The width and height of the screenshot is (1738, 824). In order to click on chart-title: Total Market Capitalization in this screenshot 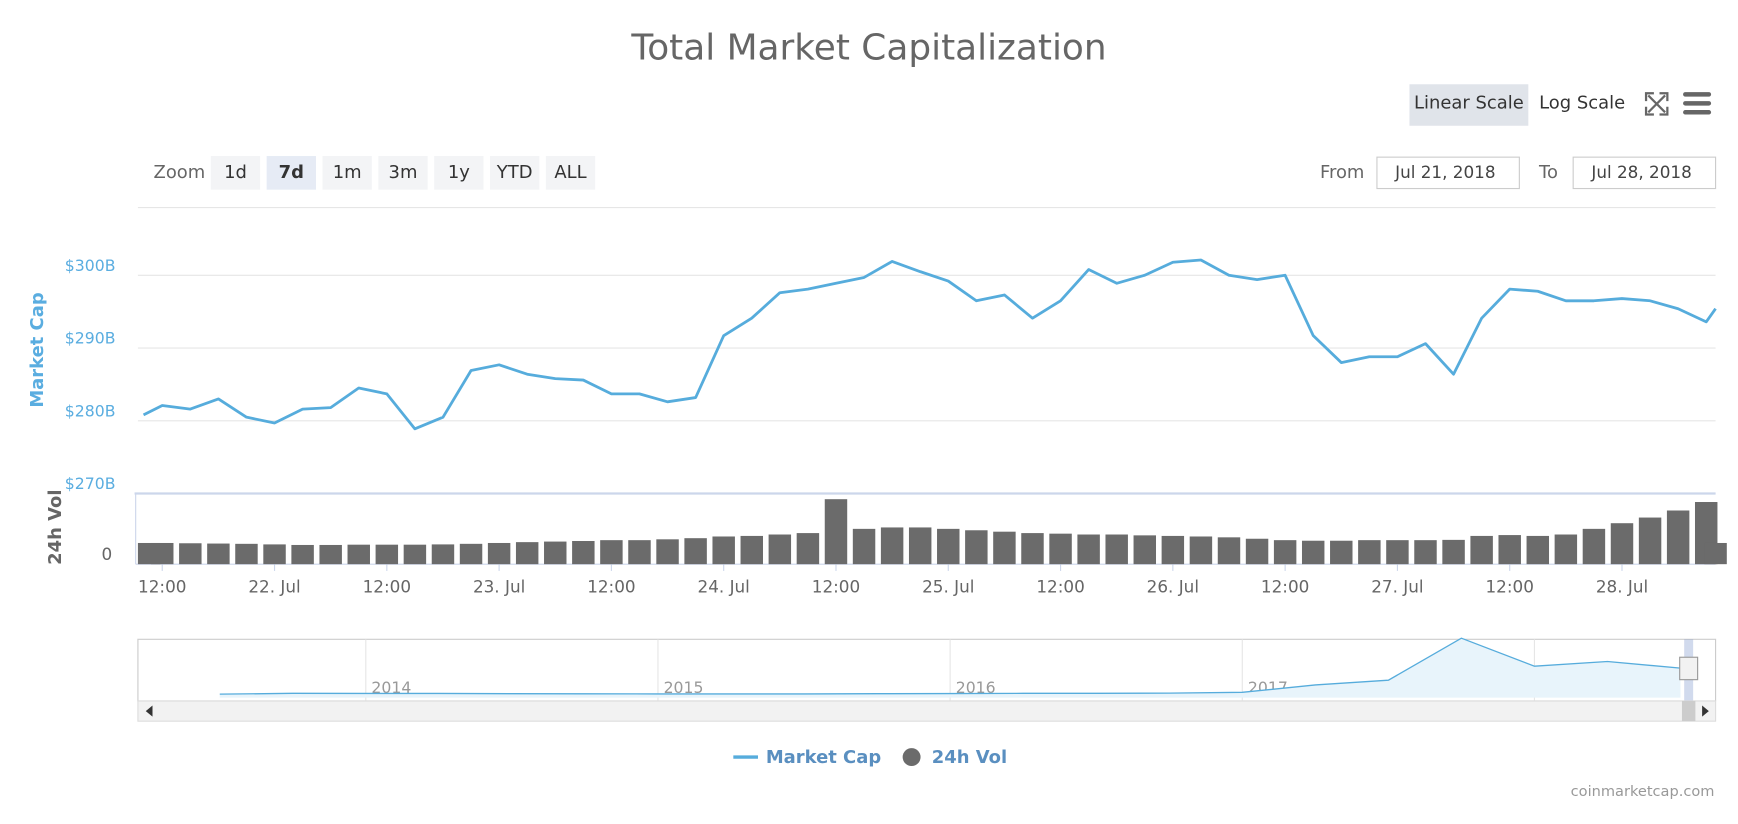, I will do `click(868, 48)`.